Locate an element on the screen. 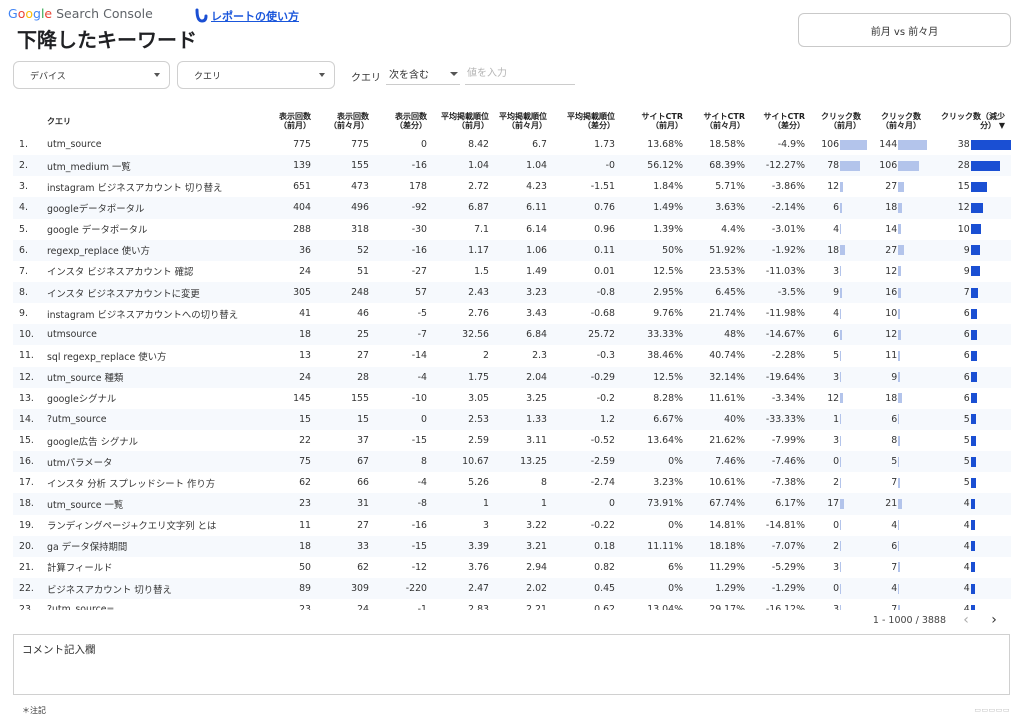 The width and height of the screenshot is (1024, 723). cell-ctr_pp: 11.61% is located at coordinates (727, 398).